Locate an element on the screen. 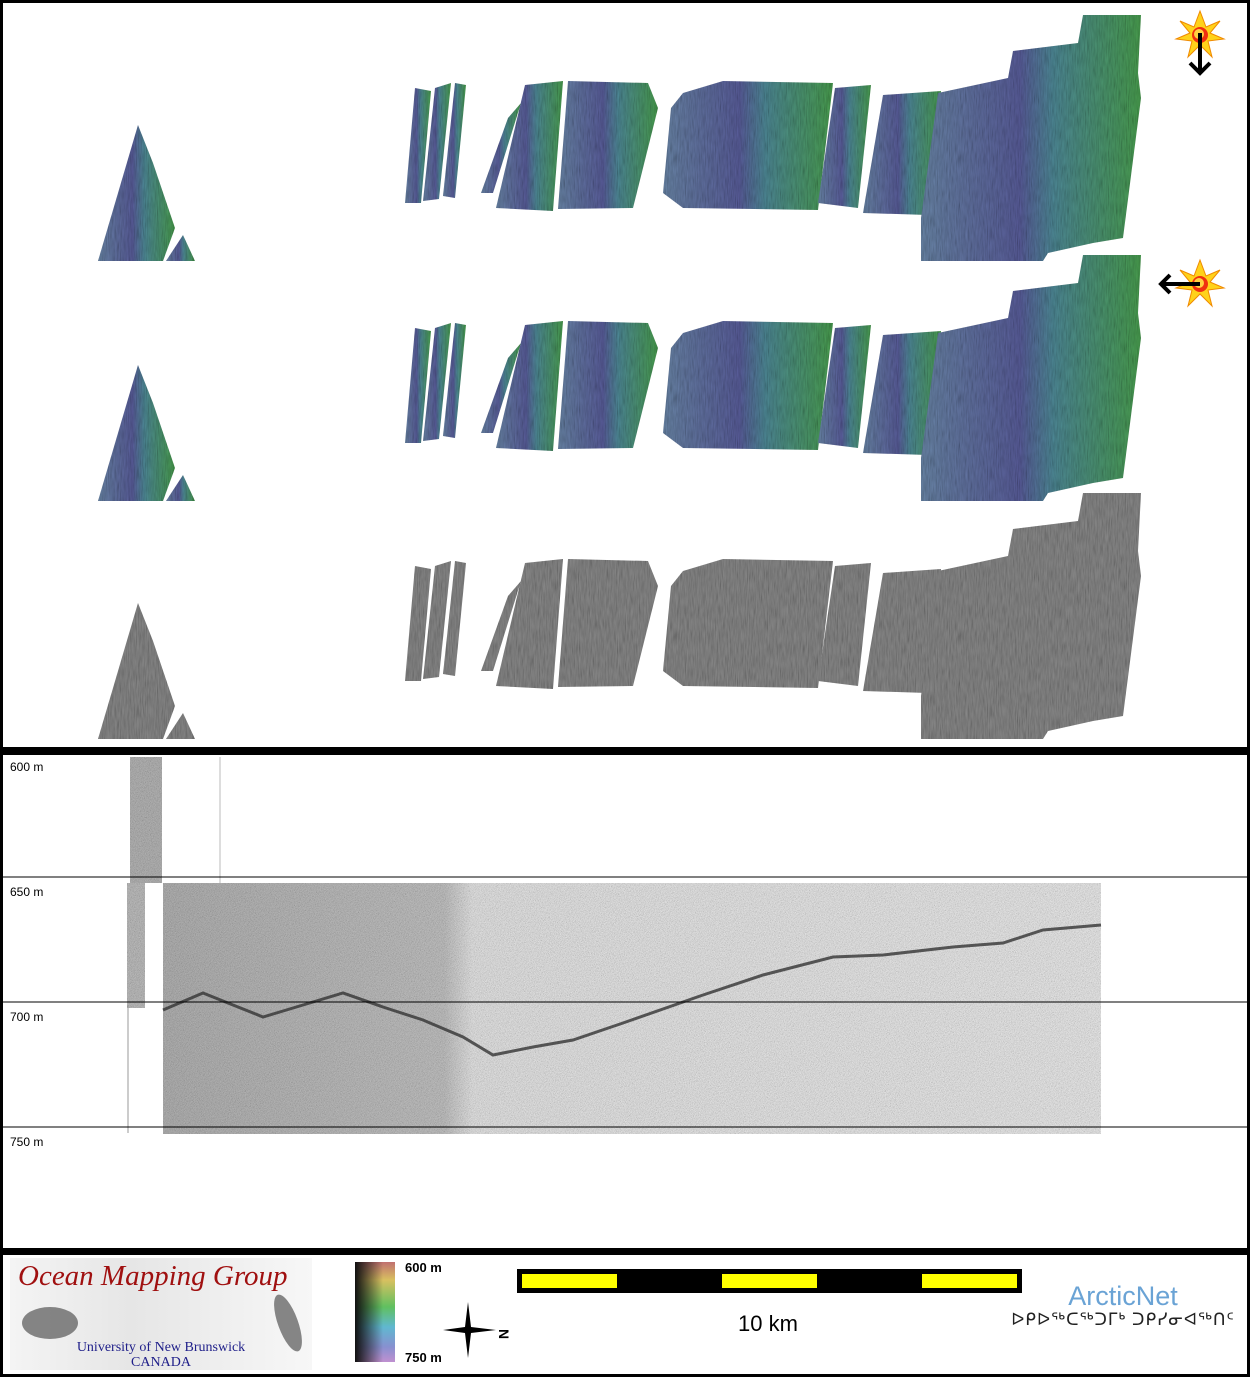 This screenshot has height=1377, width=1250. north-label: N is located at coordinates (504, 1334).